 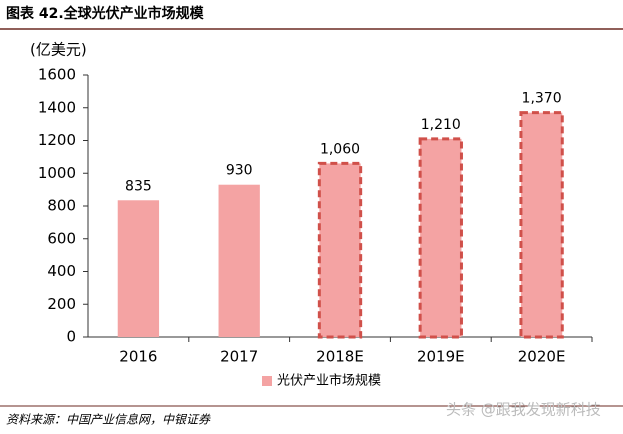 What do you see at coordinates (71, 337) in the screenshot?
I see `y-tick-label: 0` at bounding box center [71, 337].